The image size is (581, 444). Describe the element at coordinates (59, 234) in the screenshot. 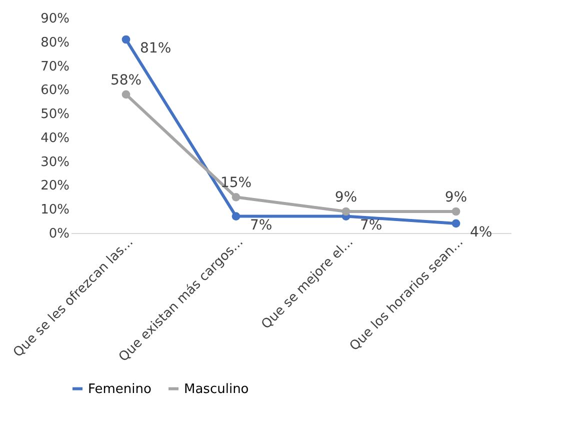

I see `y-tick-label: 0%` at that location.